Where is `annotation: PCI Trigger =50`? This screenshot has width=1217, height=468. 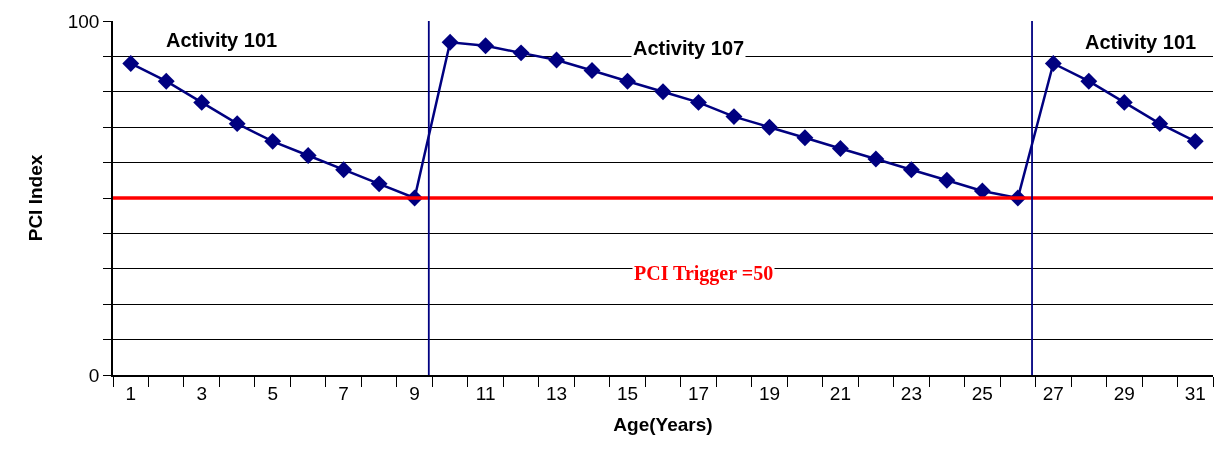 annotation: PCI Trigger =50 is located at coordinates (704, 273).